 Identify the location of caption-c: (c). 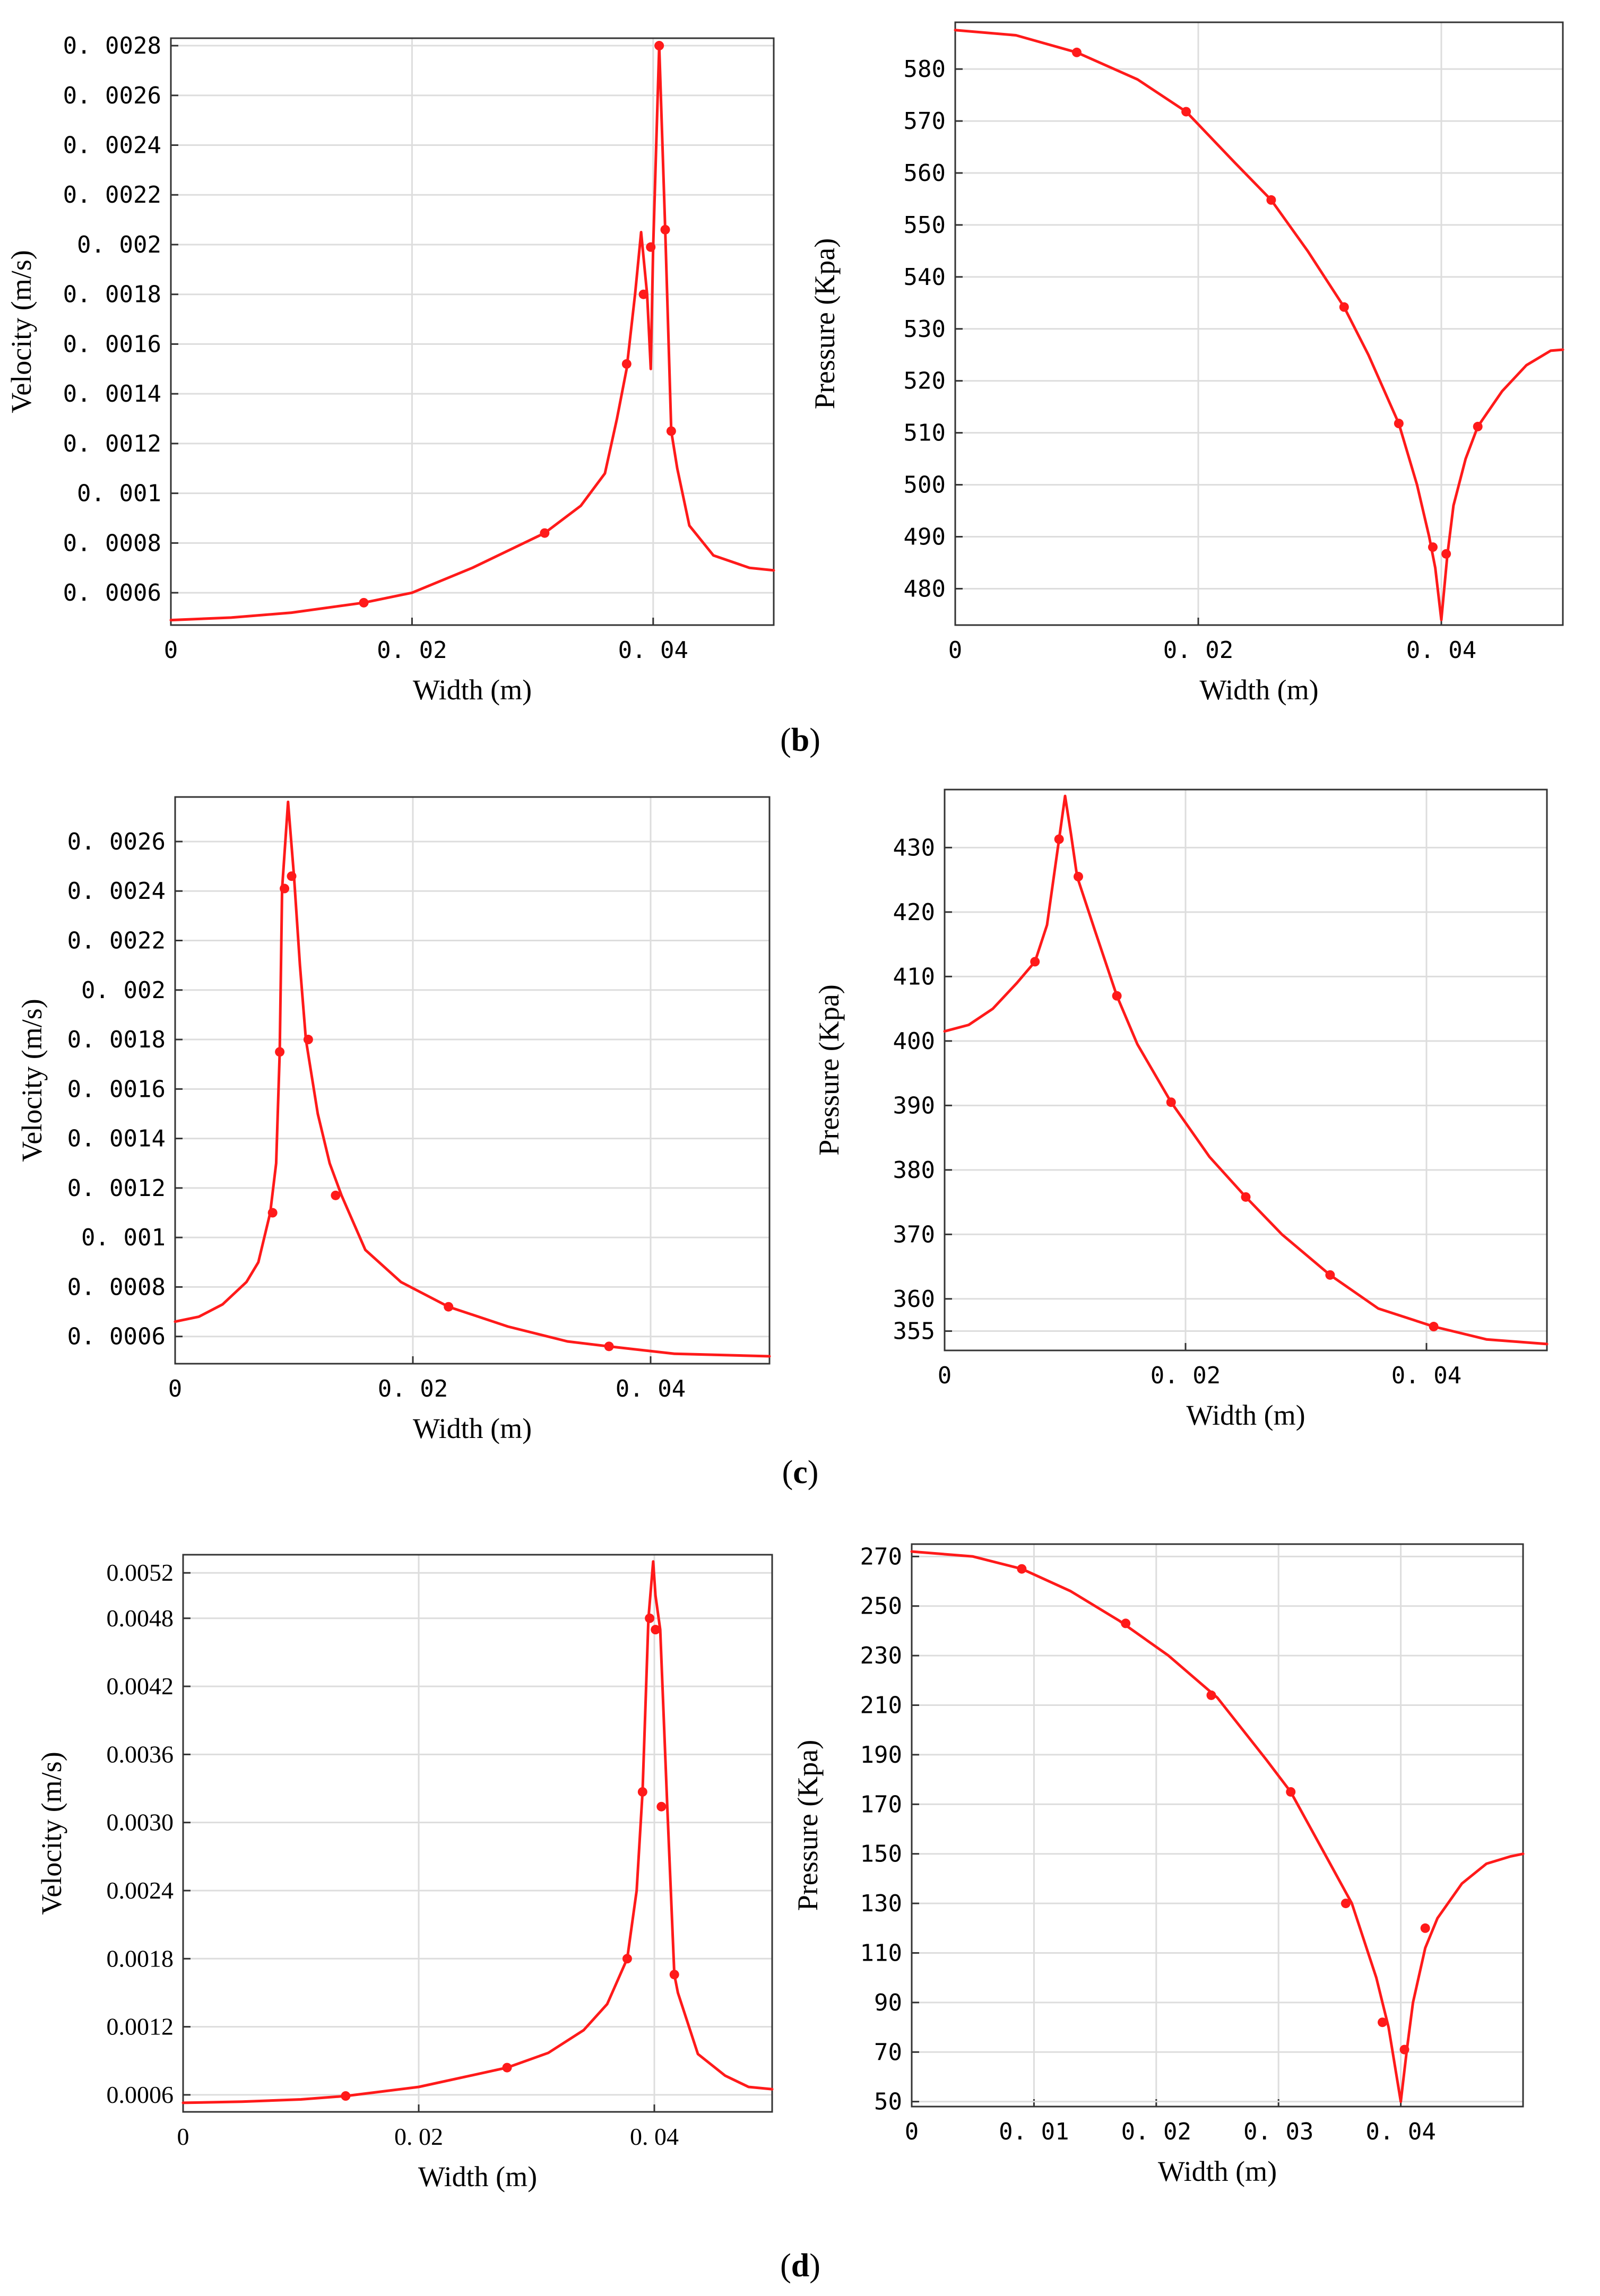
(800, 1472).